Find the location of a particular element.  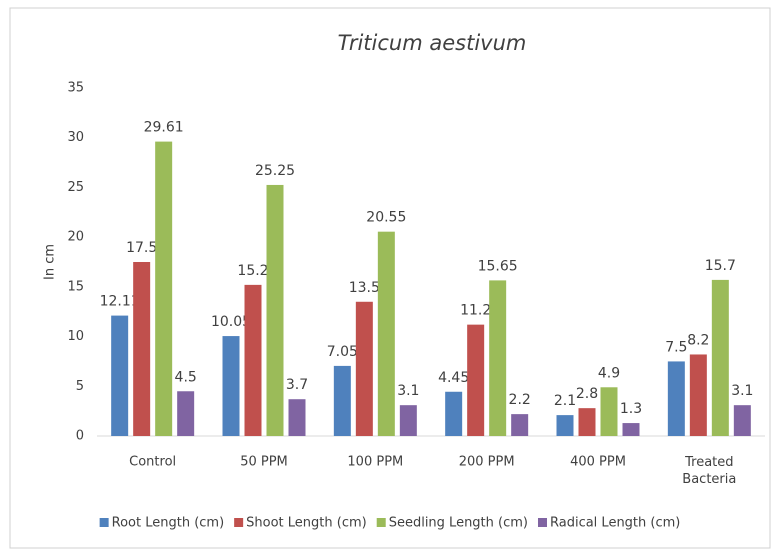

value-label: 15.2 is located at coordinates (252, 271).